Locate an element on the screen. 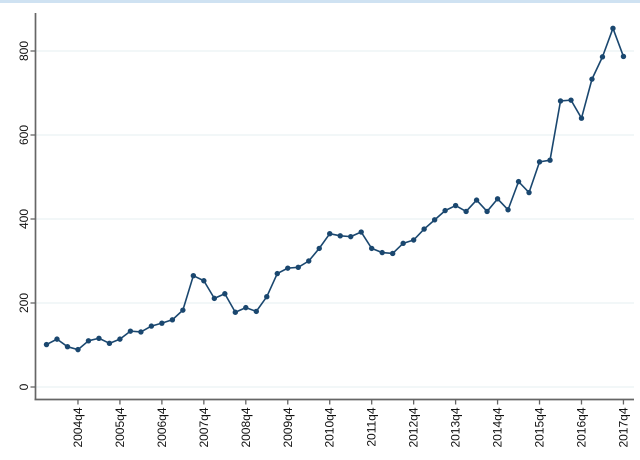 This screenshot has height=460, width=640. x-tick-label: 2010q4 is located at coordinates (330, 427).